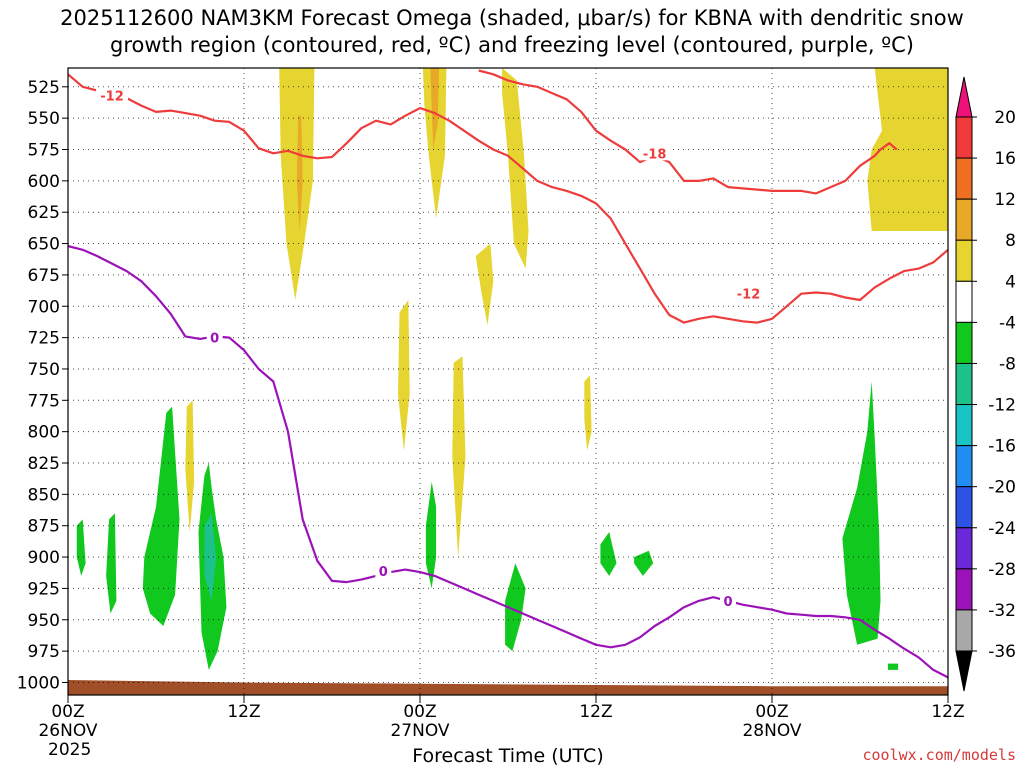  I want to click on terrain-layer, so click(508, 687).